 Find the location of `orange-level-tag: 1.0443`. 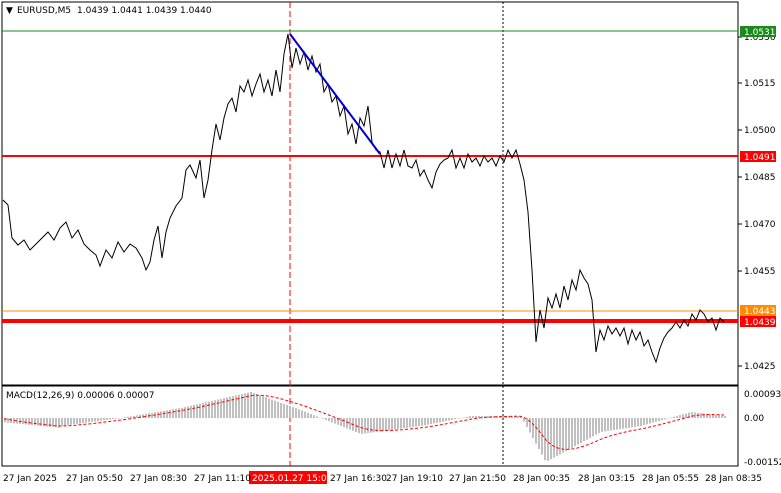

orange-level-tag: 1.0443 is located at coordinates (758, 311).